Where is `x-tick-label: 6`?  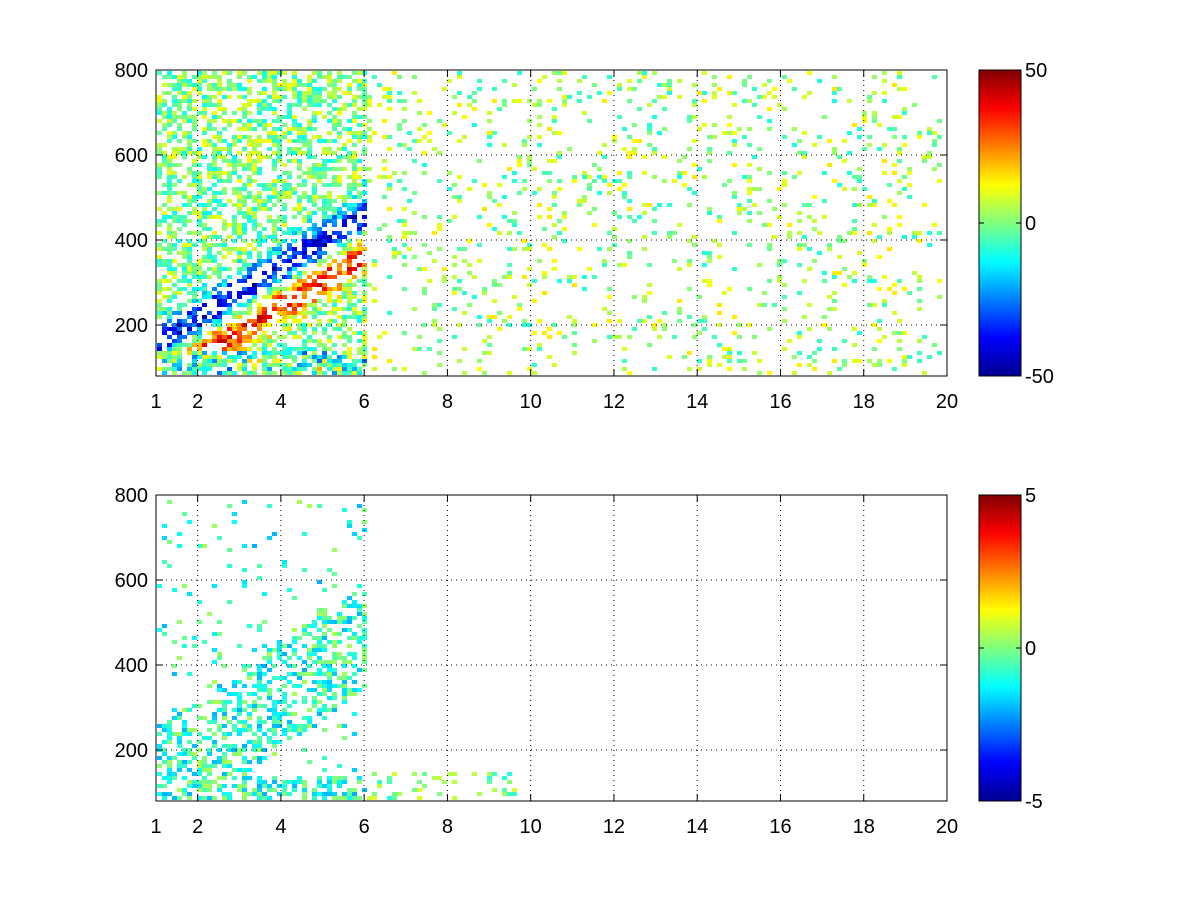
x-tick-label: 6 is located at coordinates (364, 402).